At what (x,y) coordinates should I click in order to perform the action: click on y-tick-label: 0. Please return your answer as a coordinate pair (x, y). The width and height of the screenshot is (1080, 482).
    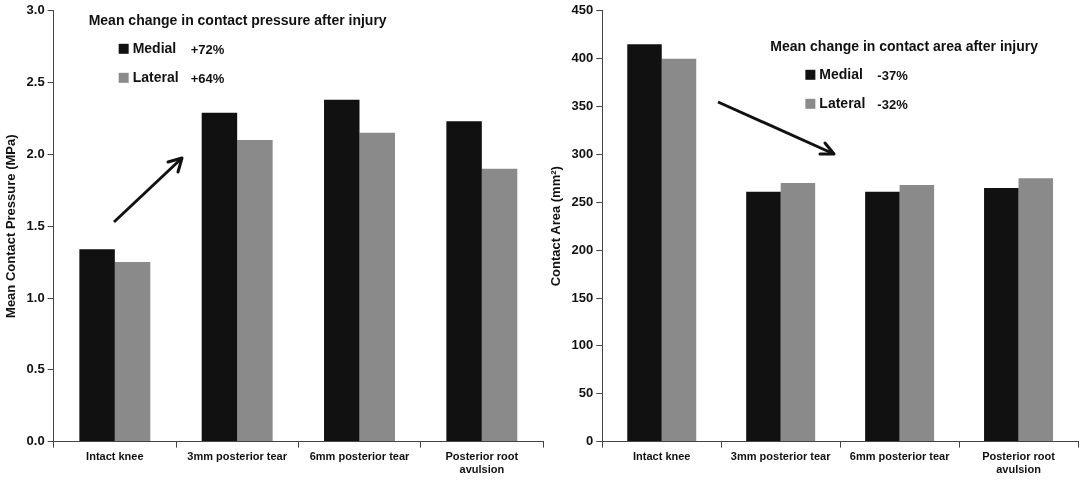
    Looking at the image, I should click on (590, 441).